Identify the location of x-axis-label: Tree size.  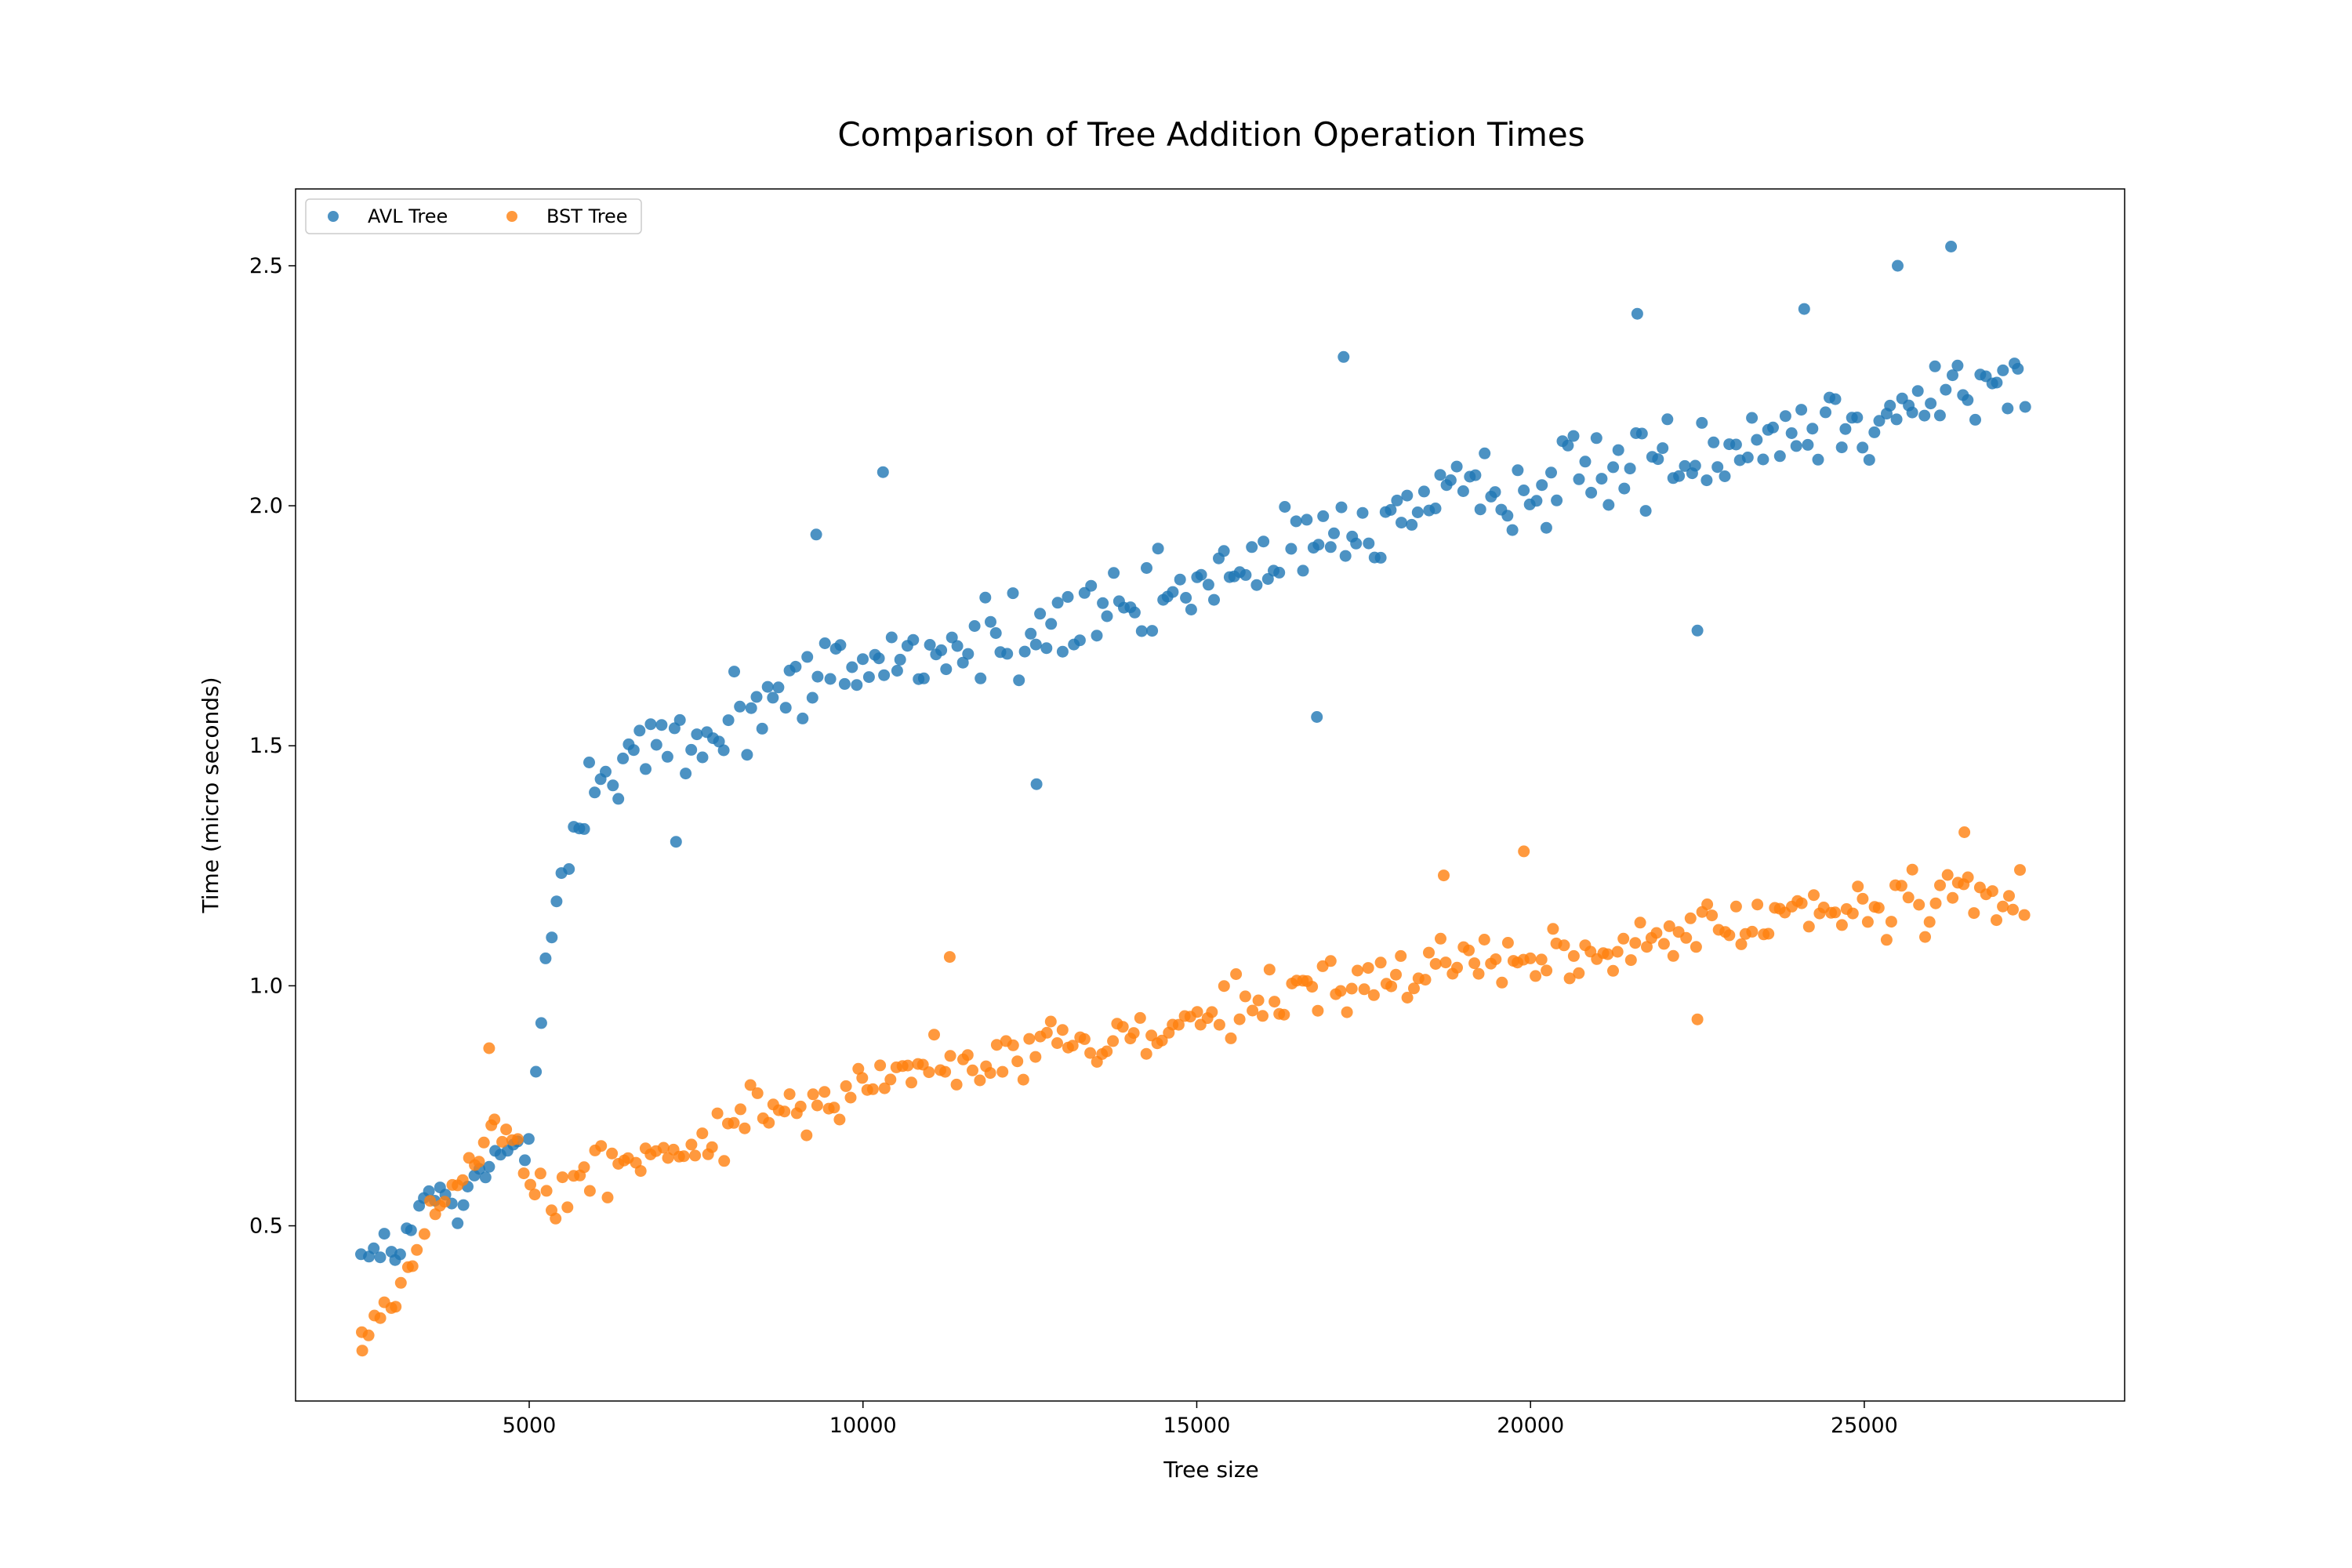
(1211, 1470).